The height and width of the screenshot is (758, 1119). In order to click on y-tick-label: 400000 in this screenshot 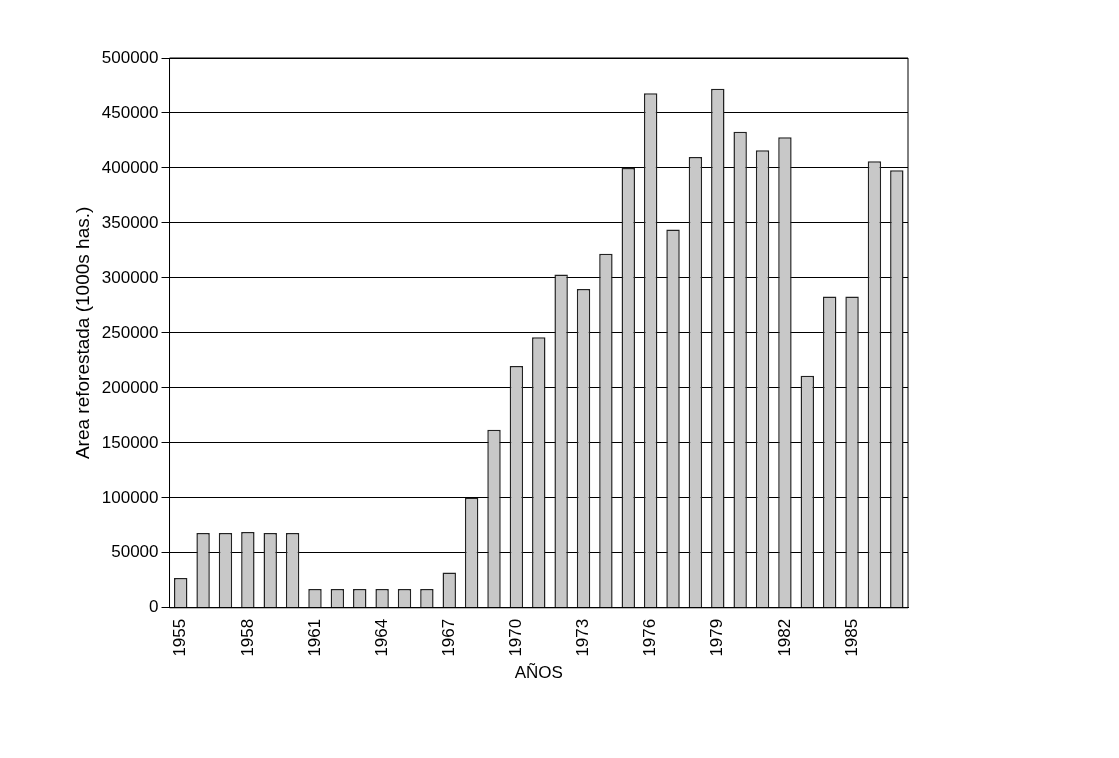, I will do `click(130, 167)`.